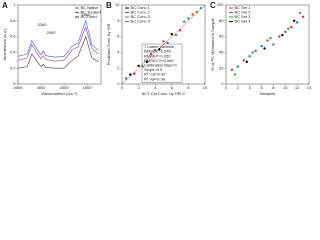 This screenshot has height=240, width=320. What do you see at coordinates (4, 44) in the screenshot?
I see `y-axis-label: Absorbance (a.u.)` at bounding box center [4, 44].